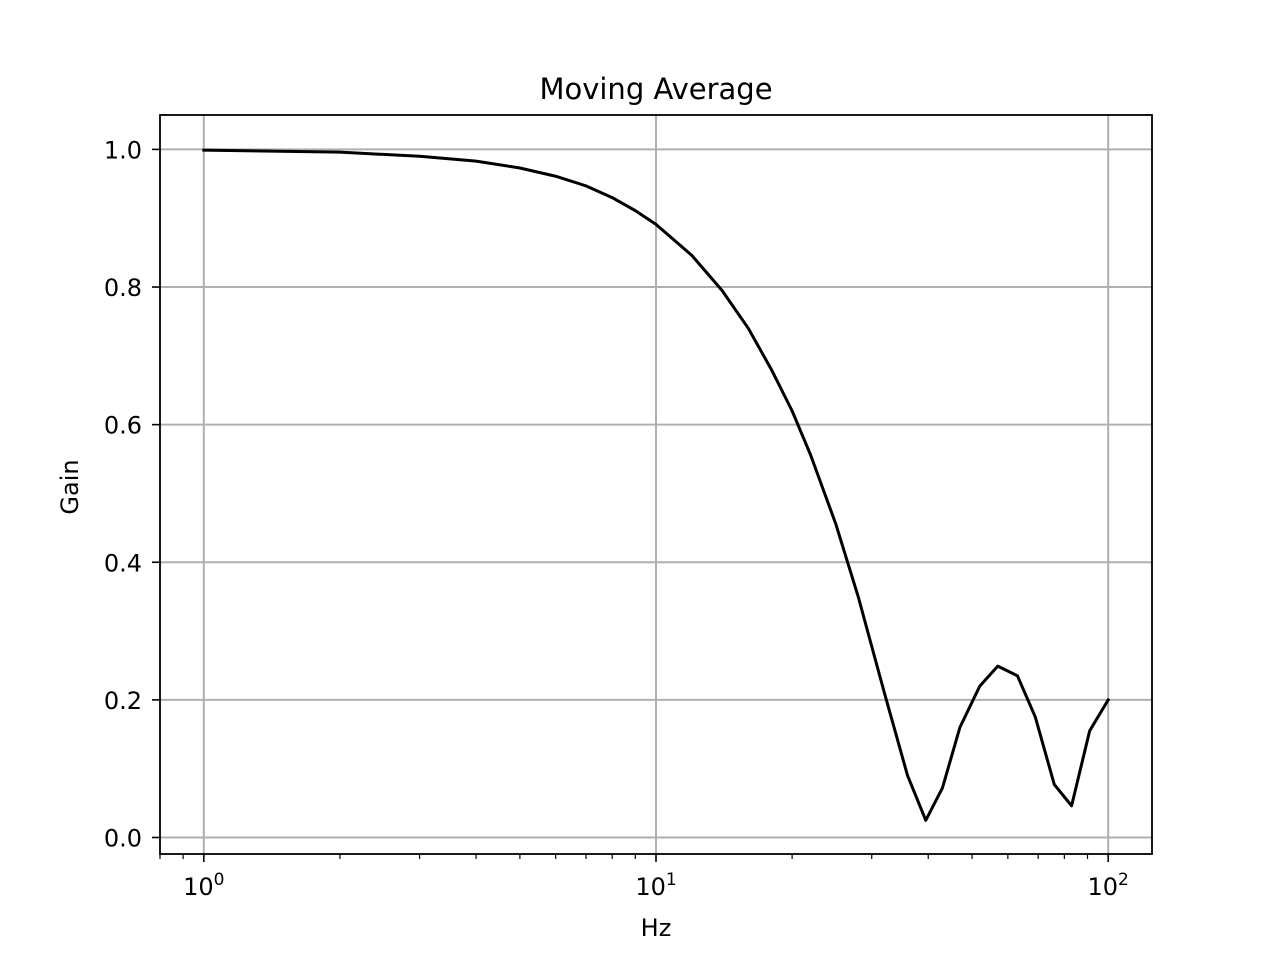 The height and width of the screenshot is (960, 1280). I want to click on x-tick-exponent: 1, so click(671, 880).